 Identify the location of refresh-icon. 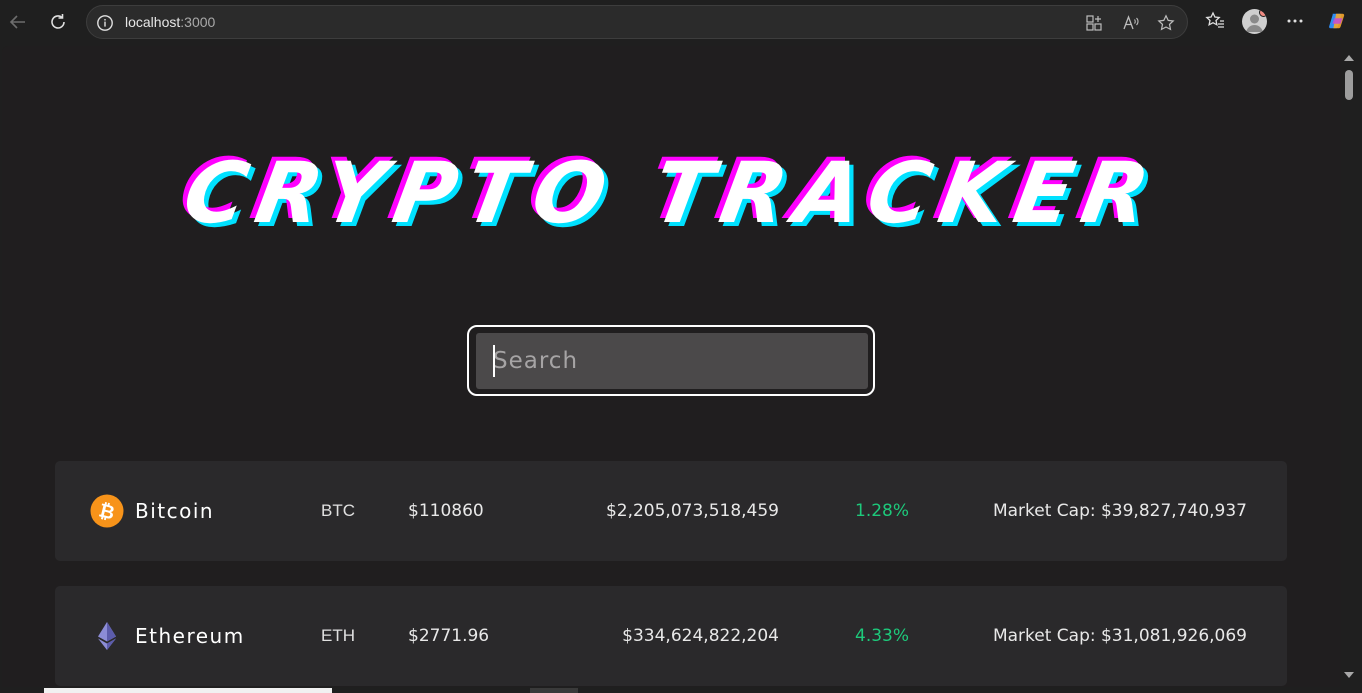
(58, 21).